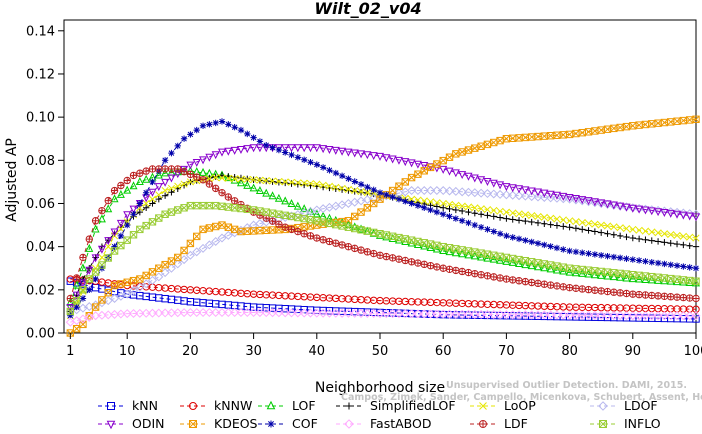 Image resolution: width=702 pixels, height=434 pixels. What do you see at coordinates (520, 405) in the screenshot?
I see `legend-label-loop: LoOP` at bounding box center [520, 405].